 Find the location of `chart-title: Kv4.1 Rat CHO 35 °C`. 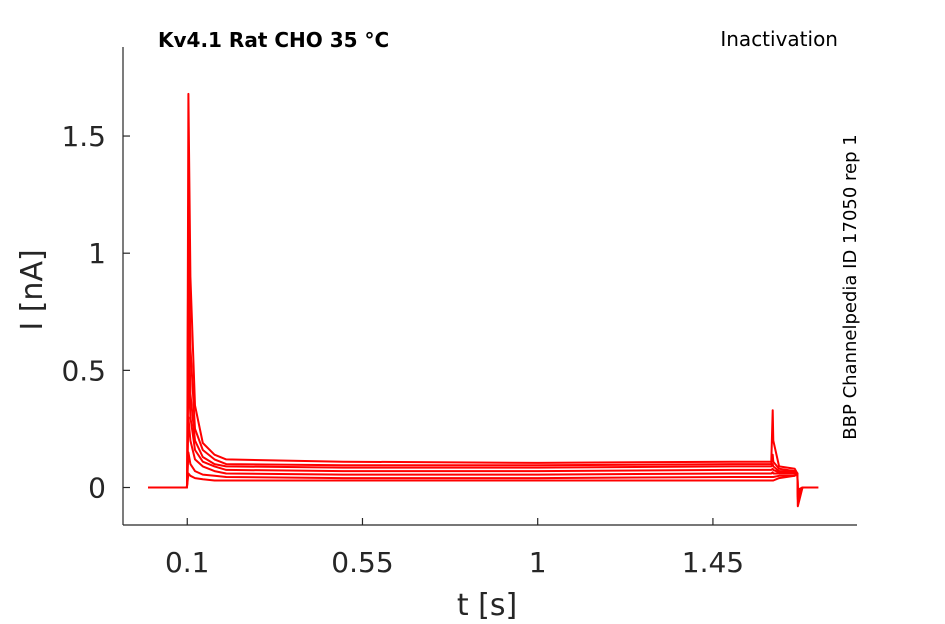

chart-title: Kv4.1 Rat CHO 35 °C is located at coordinates (273, 40).